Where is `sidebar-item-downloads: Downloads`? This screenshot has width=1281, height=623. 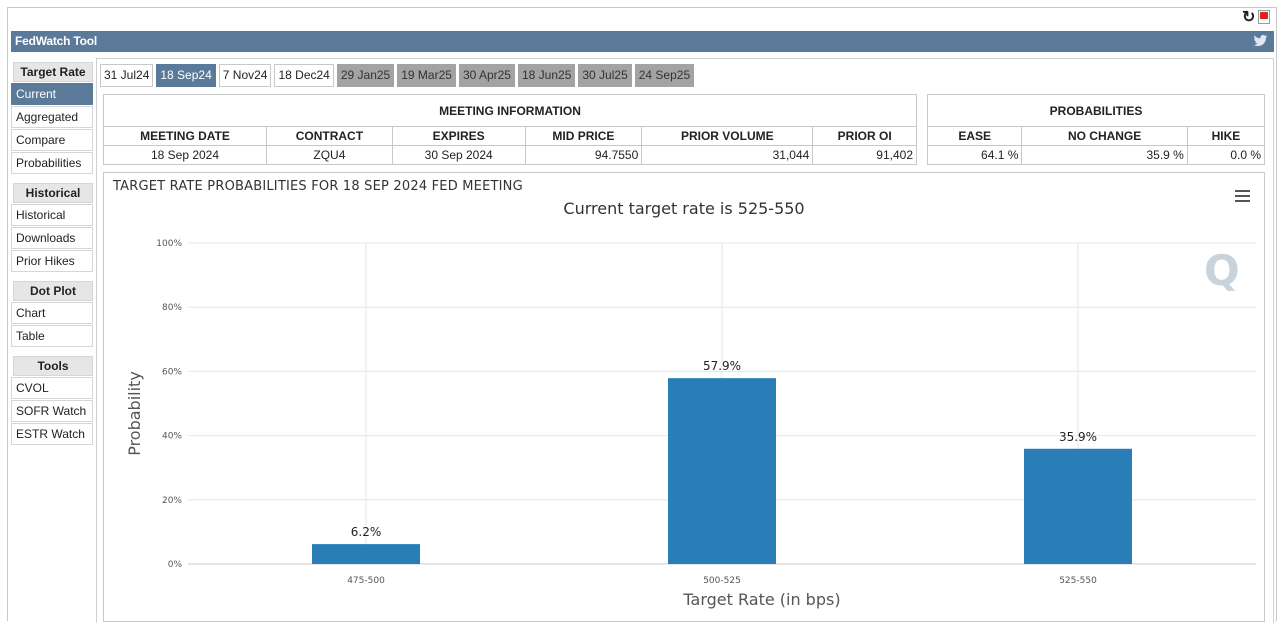
sidebar-item-downloads: Downloads is located at coordinates (52, 238).